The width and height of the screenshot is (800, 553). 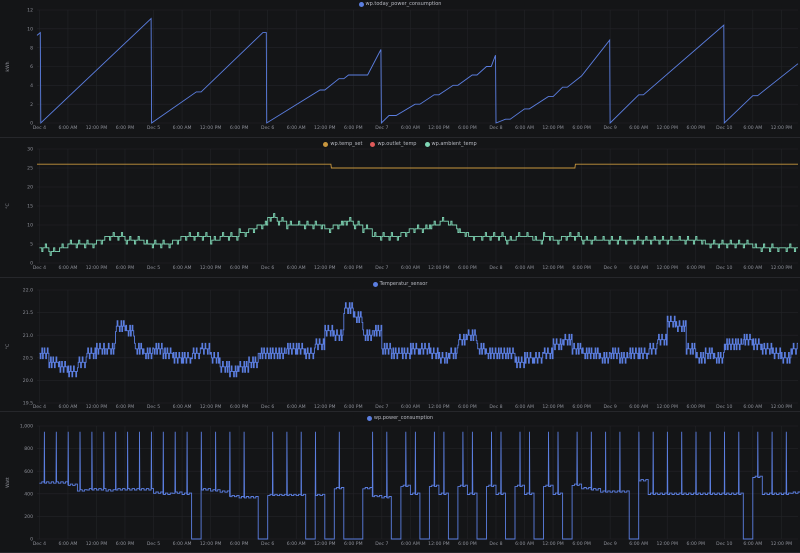 What do you see at coordinates (8, 482) in the screenshot?
I see `y-axis-label: Watt` at bounding box center [8, 482].